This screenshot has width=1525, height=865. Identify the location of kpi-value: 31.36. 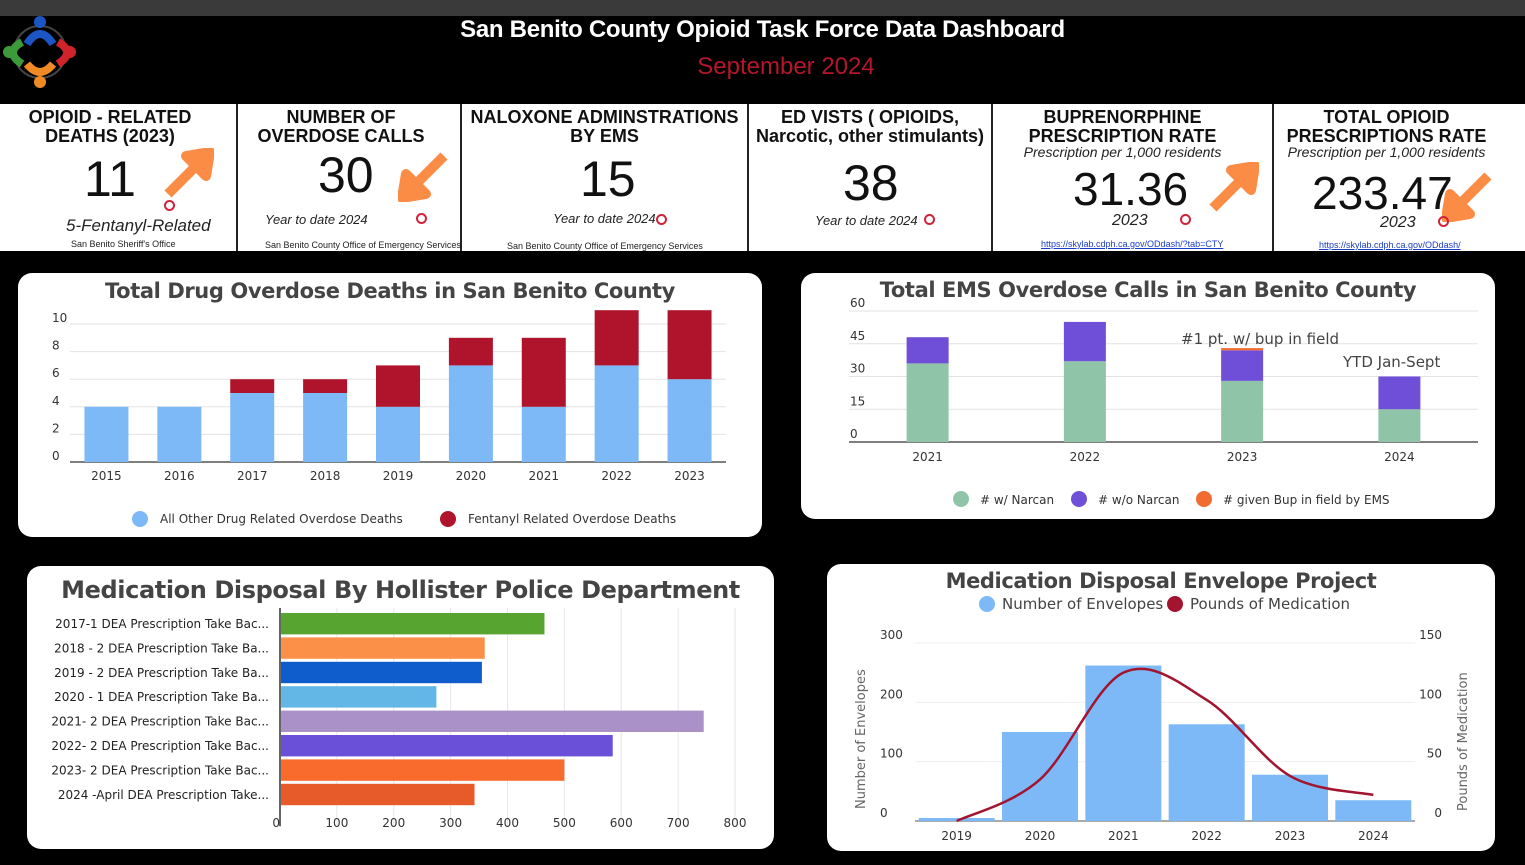
(1131, 189).